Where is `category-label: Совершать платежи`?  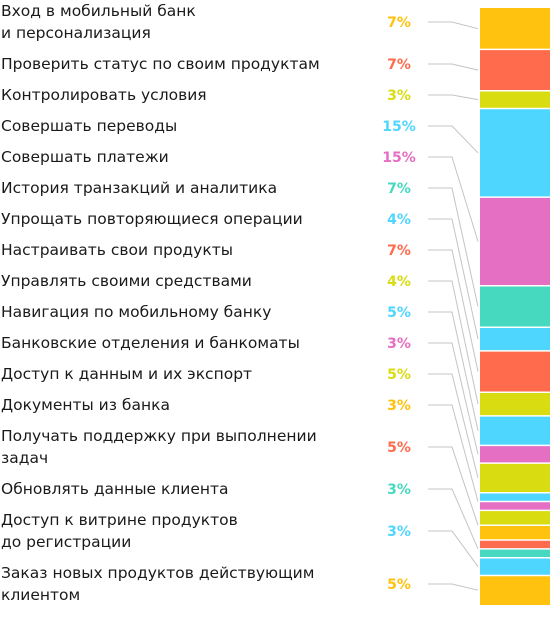
category-label: Совершать платежи is located at coordinates (85, 157).